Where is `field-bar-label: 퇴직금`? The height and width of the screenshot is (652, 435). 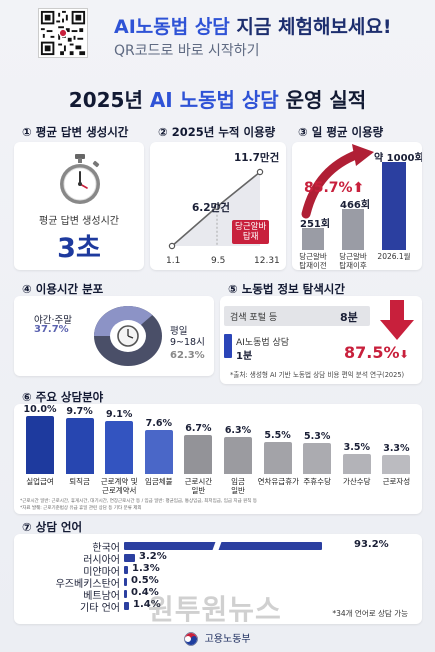
field-bar-label: 퇴직금 is located at coordinates (79, 481).